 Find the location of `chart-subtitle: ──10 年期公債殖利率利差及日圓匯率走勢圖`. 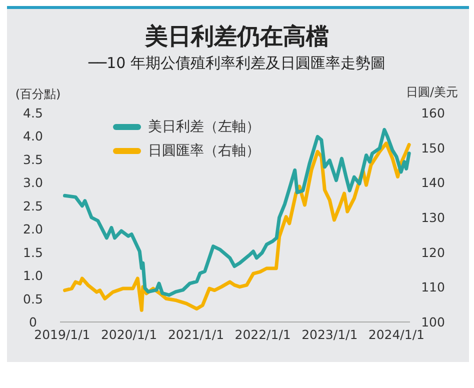

chart-subtitle: ──10 年期公債殖利率利差及日圓匯率走勢圖 is located at coordinates (237, 63).